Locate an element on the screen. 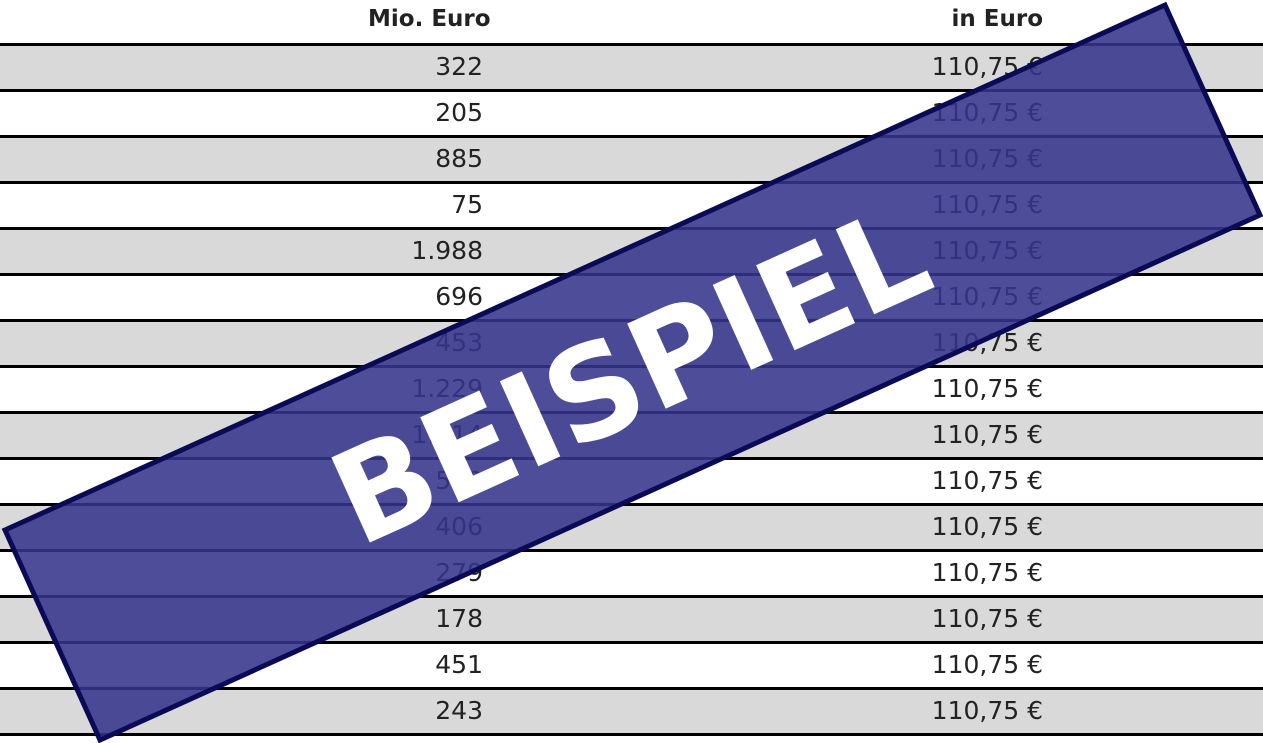 This screenshot has height=743, width=1263. header-cell: Mio. Euro is located at coordinates (429, 19).